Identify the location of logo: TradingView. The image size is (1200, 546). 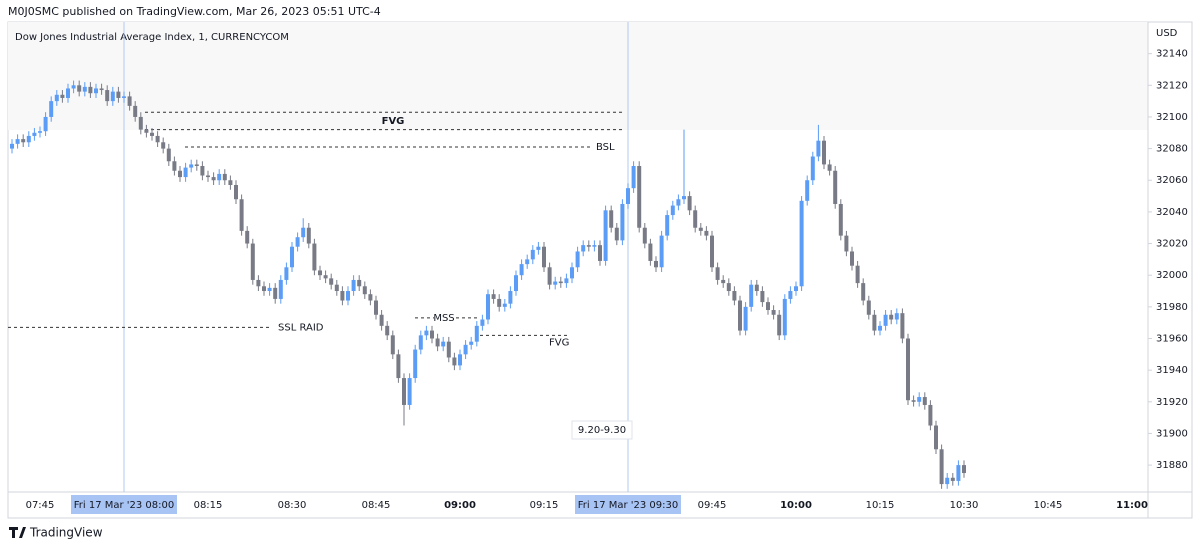
(56, 533).